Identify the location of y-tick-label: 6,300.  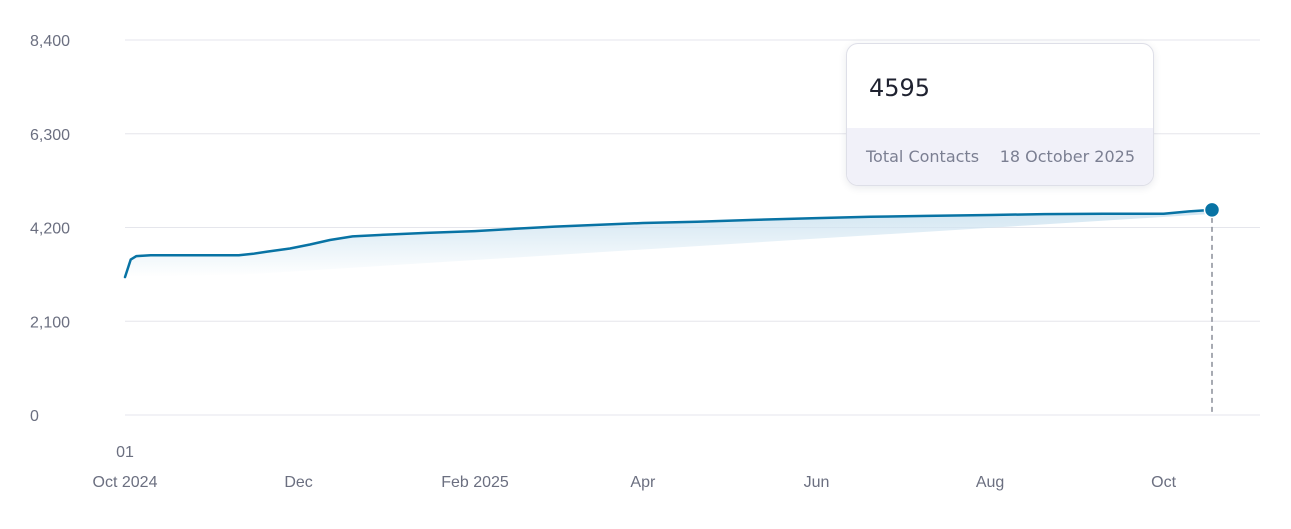
(50, 135).